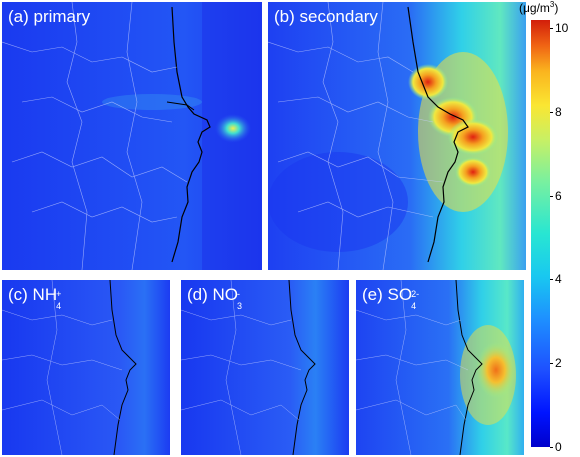 The image size is (580, 457). What do you see at coordinates (35, 298) in the screenshot?
I see `panel-label-nh4: (c) NH +4` at bounding box center [35, 298].